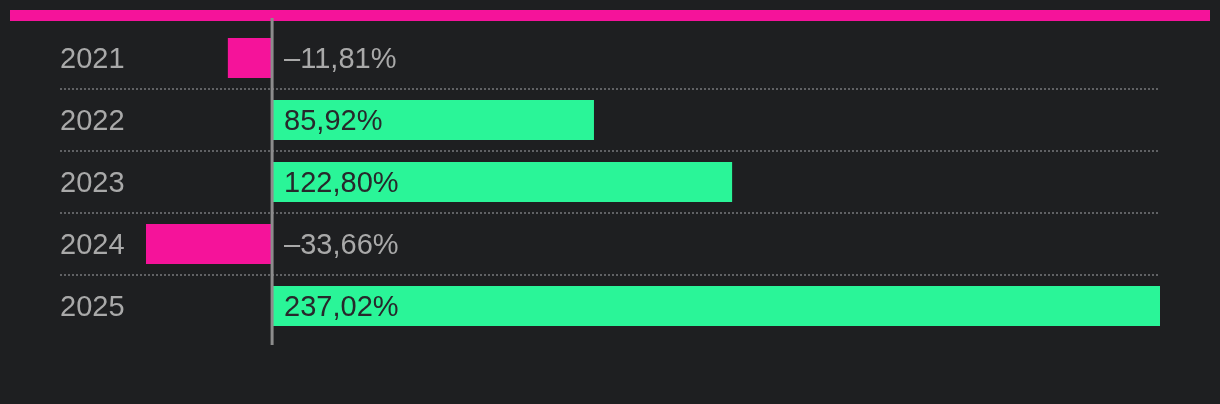 This screenshot has height=404, width=1220. What do you see at coordinates (340, 58) in the screenshot?
I see `data-label: –11,81%` at bounding box center [340, 58].